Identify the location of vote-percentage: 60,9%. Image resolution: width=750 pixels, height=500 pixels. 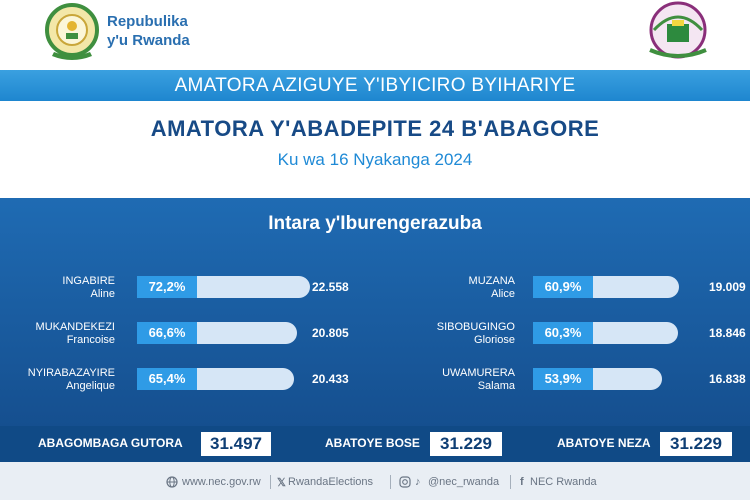
(563, 287).